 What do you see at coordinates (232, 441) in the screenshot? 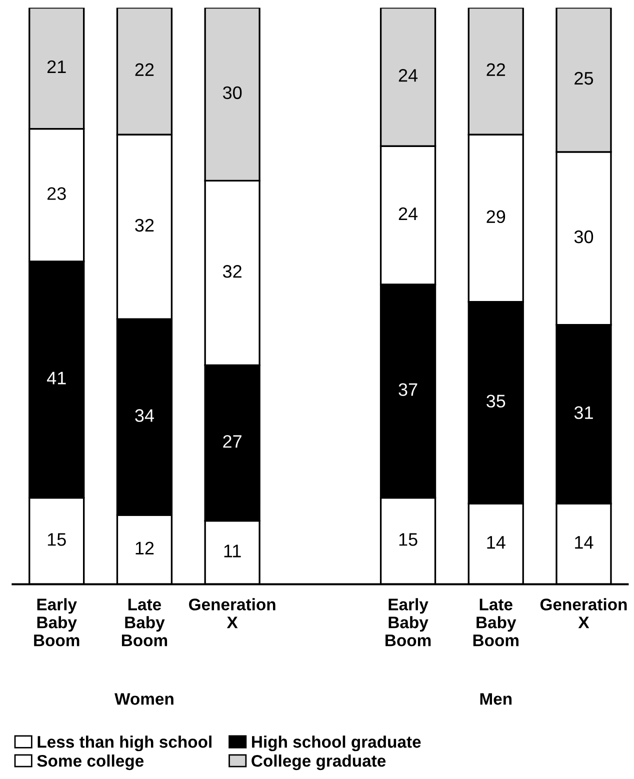
I see `data-label: 27` at bounding box center [232, 441].